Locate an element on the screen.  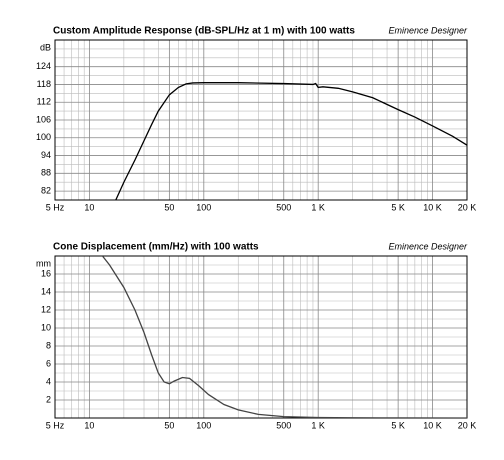
y-tick-label: 12 is located at coordinates (46, 309).